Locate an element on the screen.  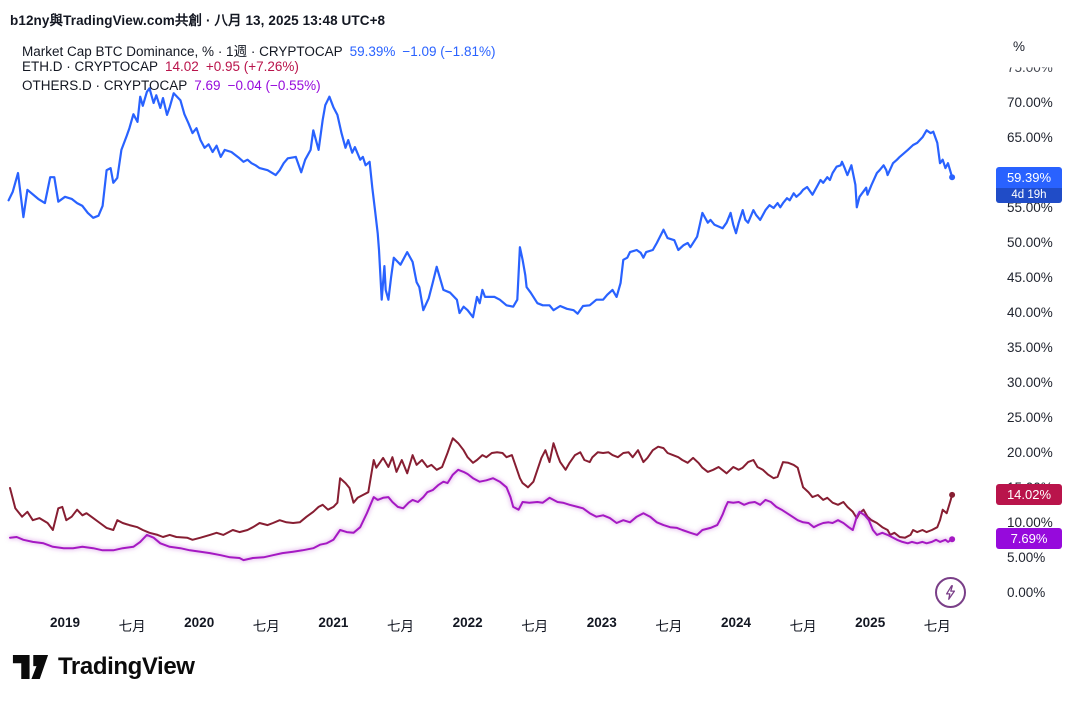
boost-button is located at coordinates (950, 592).